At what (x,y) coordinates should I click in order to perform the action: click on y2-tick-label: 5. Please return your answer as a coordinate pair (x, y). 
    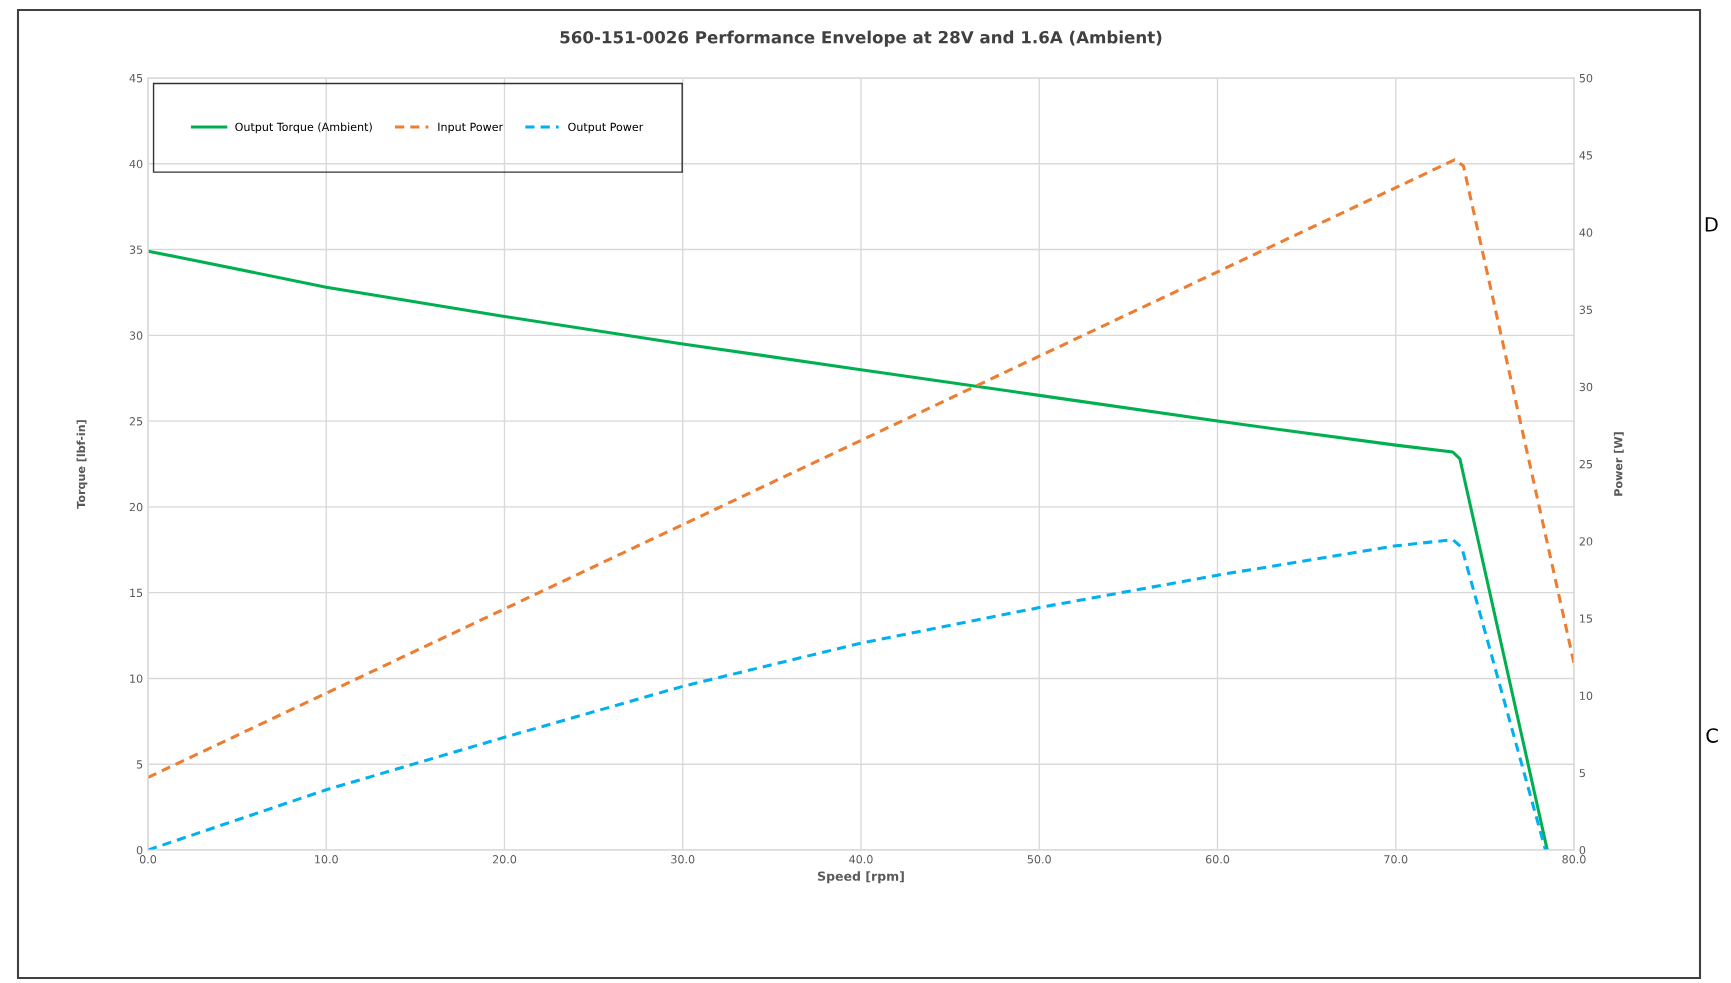
    Looking at the image, I should click on (1582, 773).